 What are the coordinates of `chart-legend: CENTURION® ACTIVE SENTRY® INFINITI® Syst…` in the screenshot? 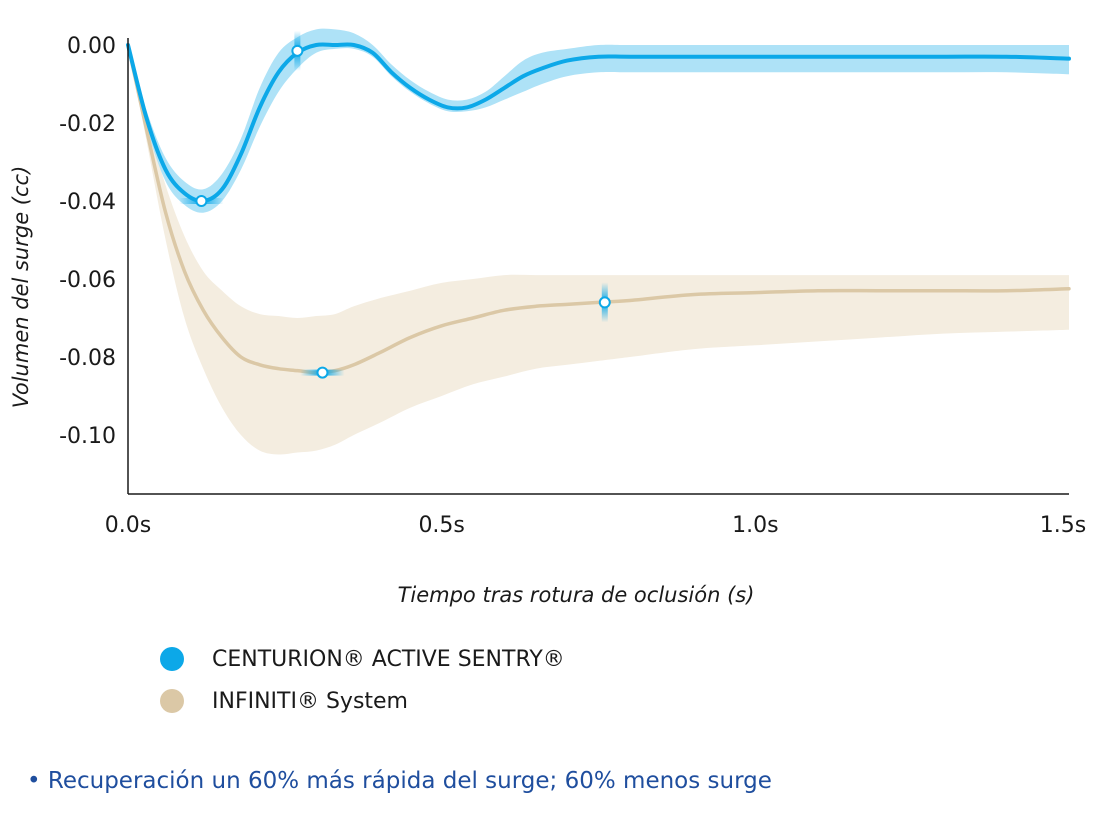 It's located at (362, 680).